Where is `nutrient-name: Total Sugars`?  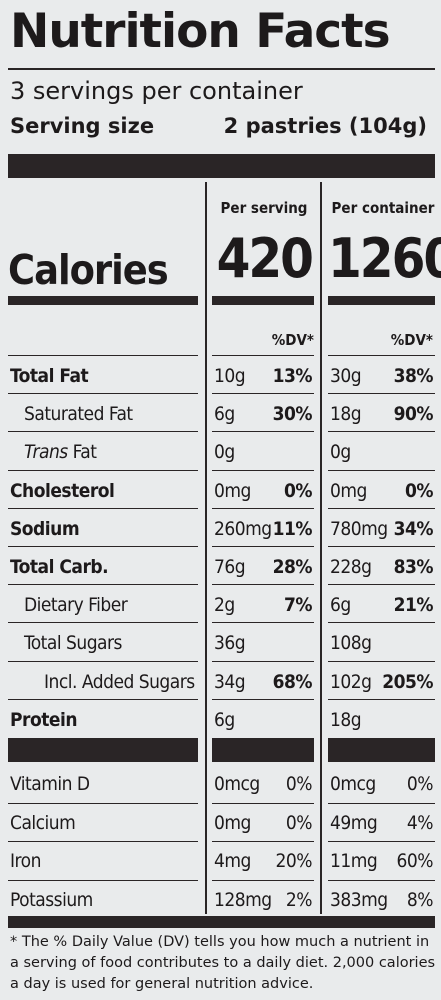 nutrient-name: Total Sugars is located at coordinates (73, 643).